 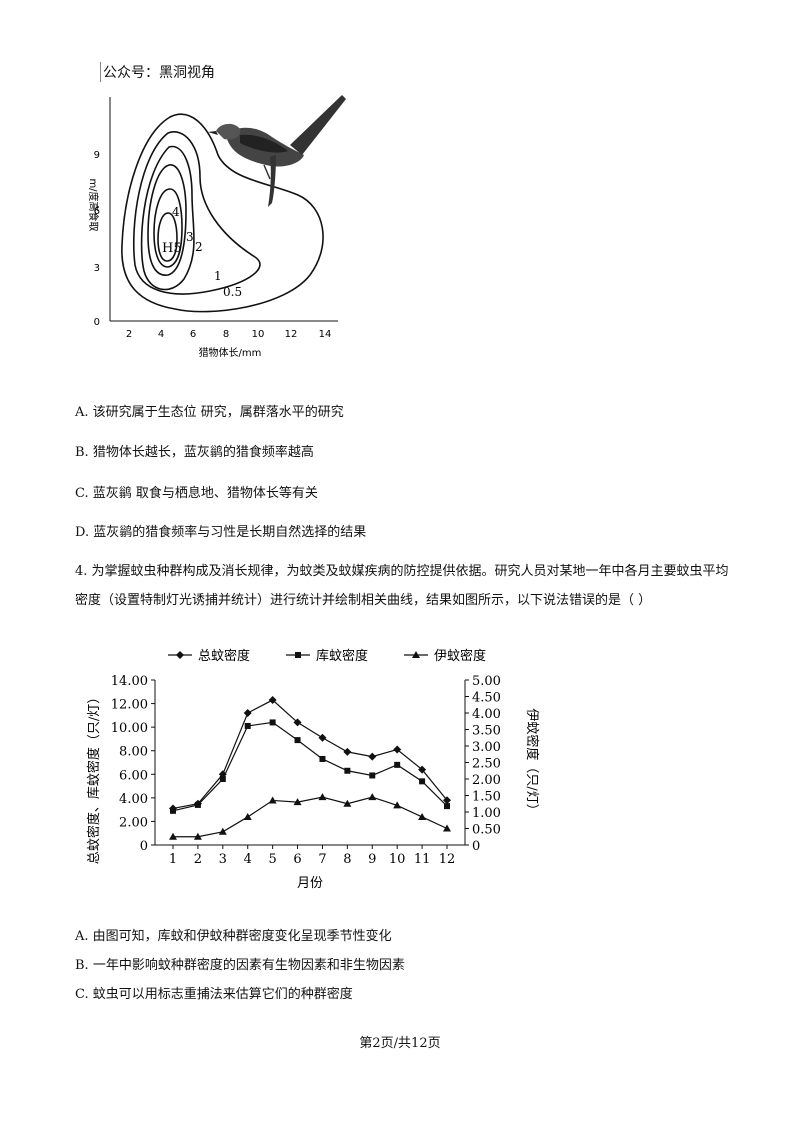 What do you see at coordinates (318, 125) in the screenshot?
I see `bird-tail` at bounding box center [318, 125].